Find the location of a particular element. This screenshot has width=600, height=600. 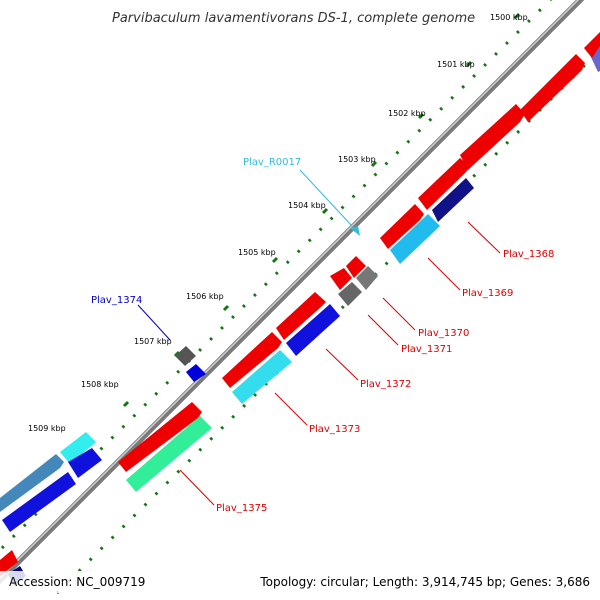

tick-label-1504: 1504 kbp is located at coordinates (307, 205).